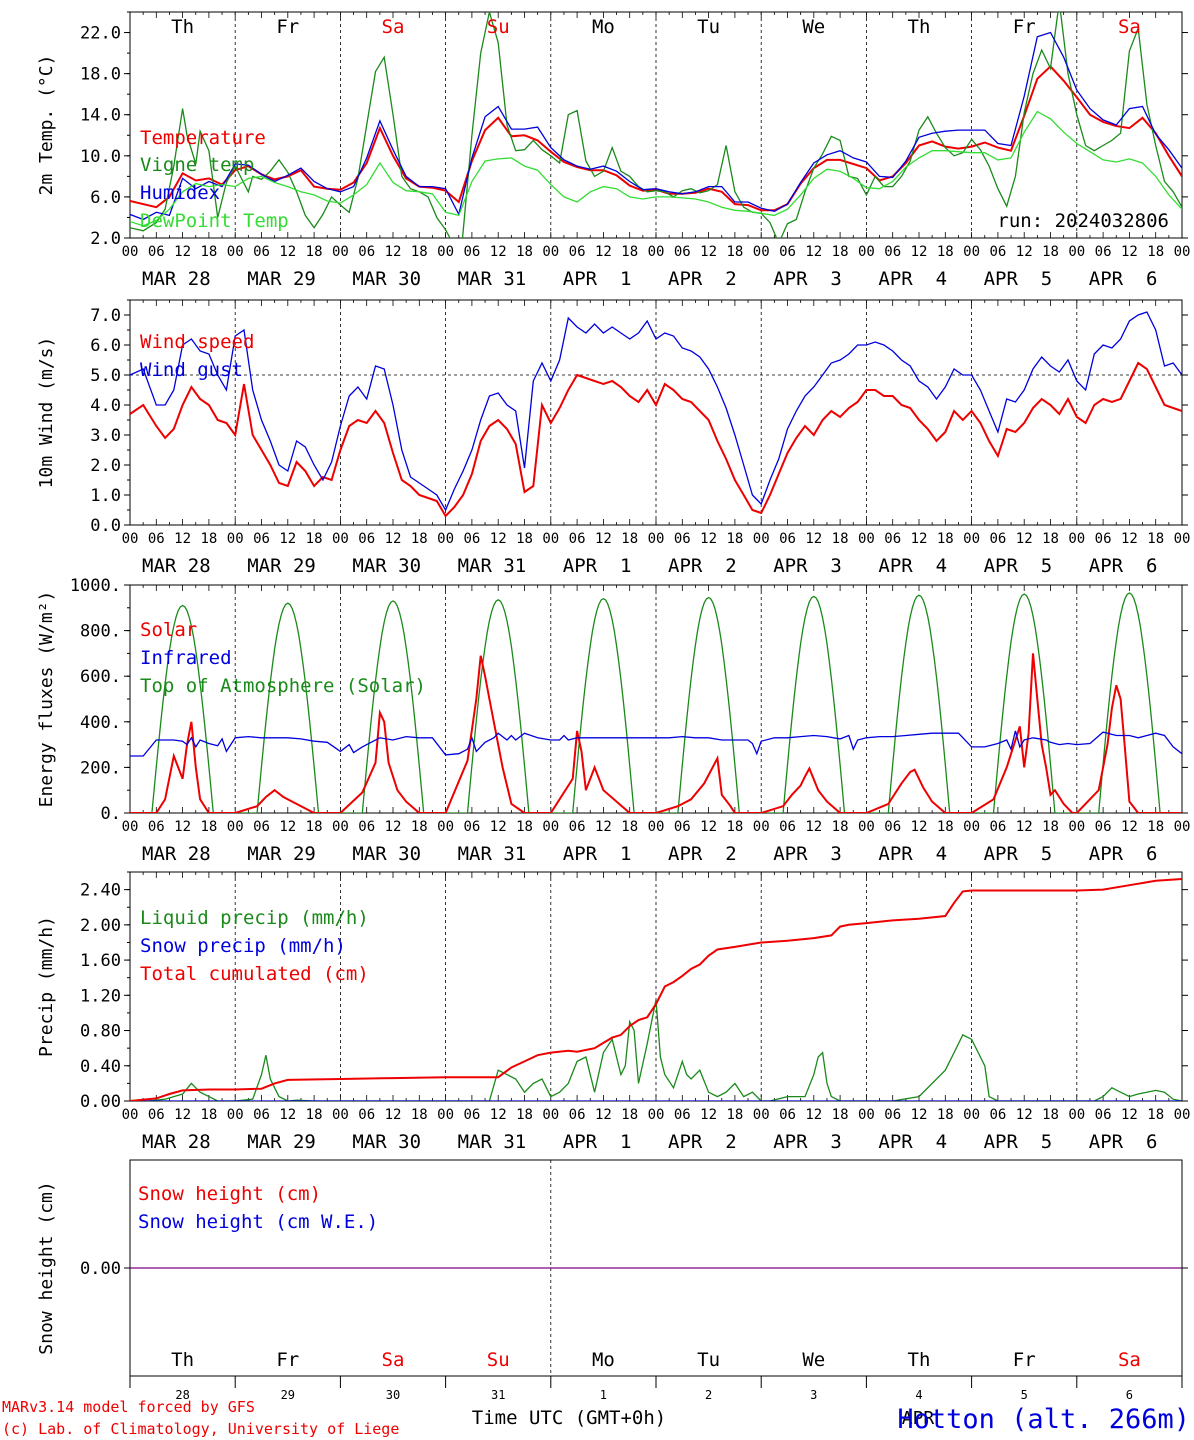  What do you see at coordinates (656, 989) in the screenshot?
I see `series-total-cumulated-cm-` at bounding box center [656, 989].